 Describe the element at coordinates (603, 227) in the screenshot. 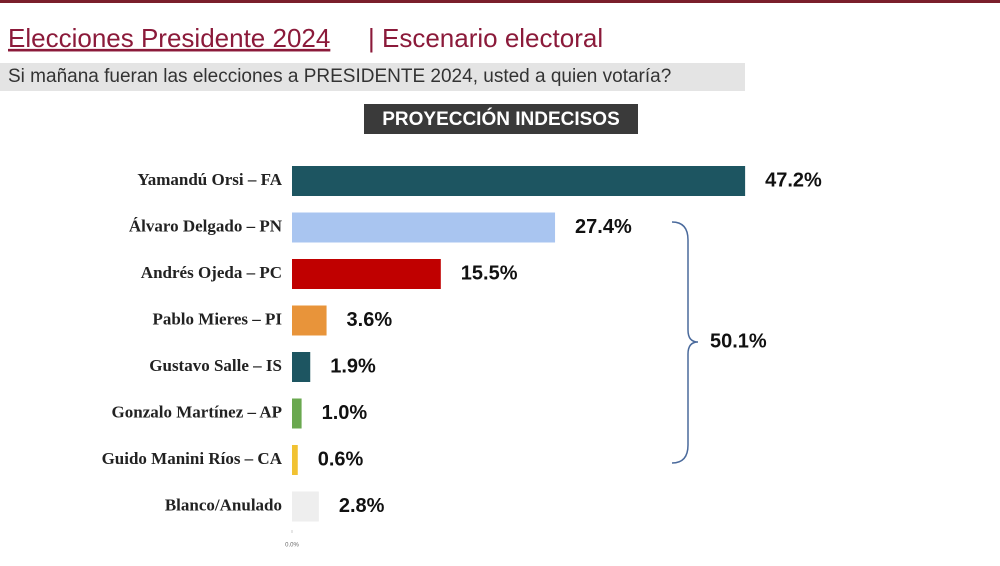

I see `value-label: 27.4%` at that location.